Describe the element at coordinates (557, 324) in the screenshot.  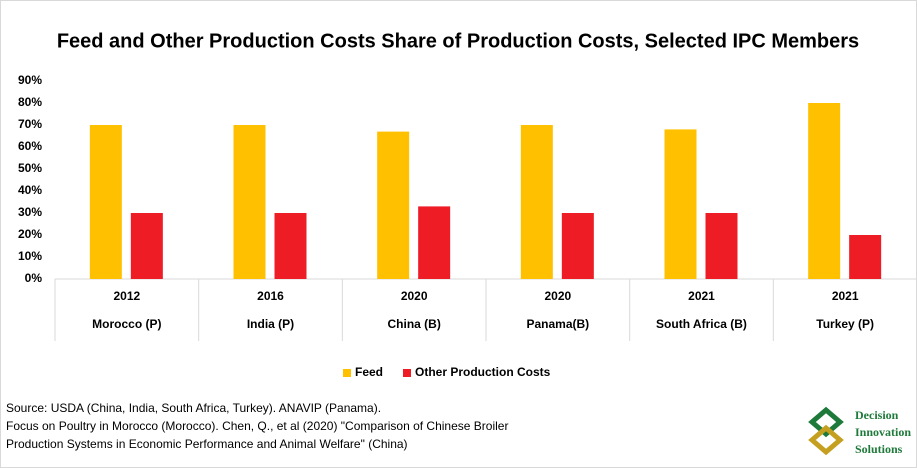
I see `x-tick-label: Panama(B)` at that location.